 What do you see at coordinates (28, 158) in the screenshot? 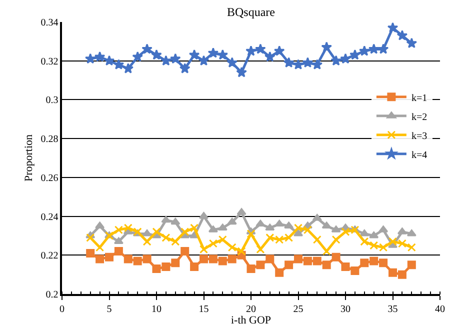
I see `y-axis-title: Proportion` at bounding box center [28, 158].